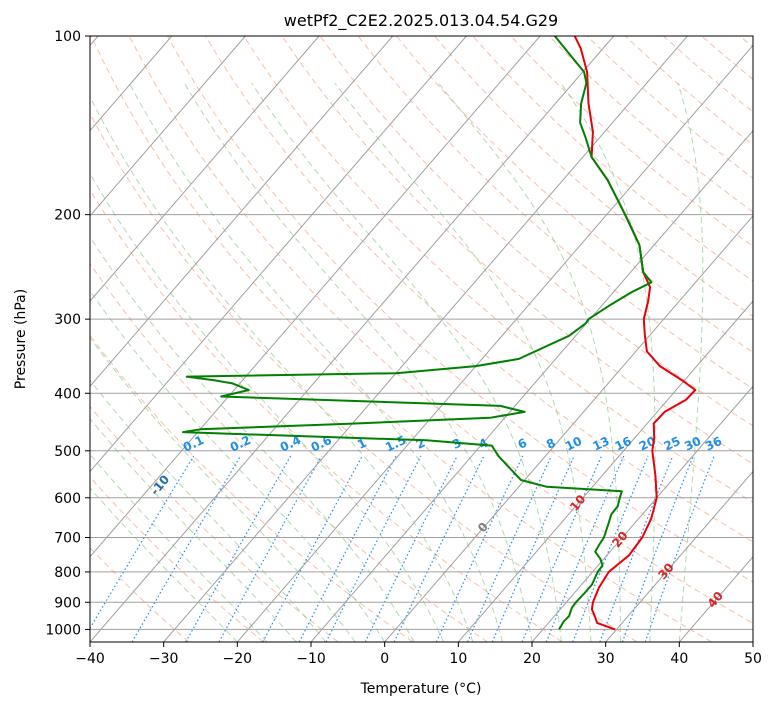 The image size is (775, 708). Describe the element at coordinates (421, 689) in the screenshot. I see `x-axis-title: Temperature (°C)` at that location.